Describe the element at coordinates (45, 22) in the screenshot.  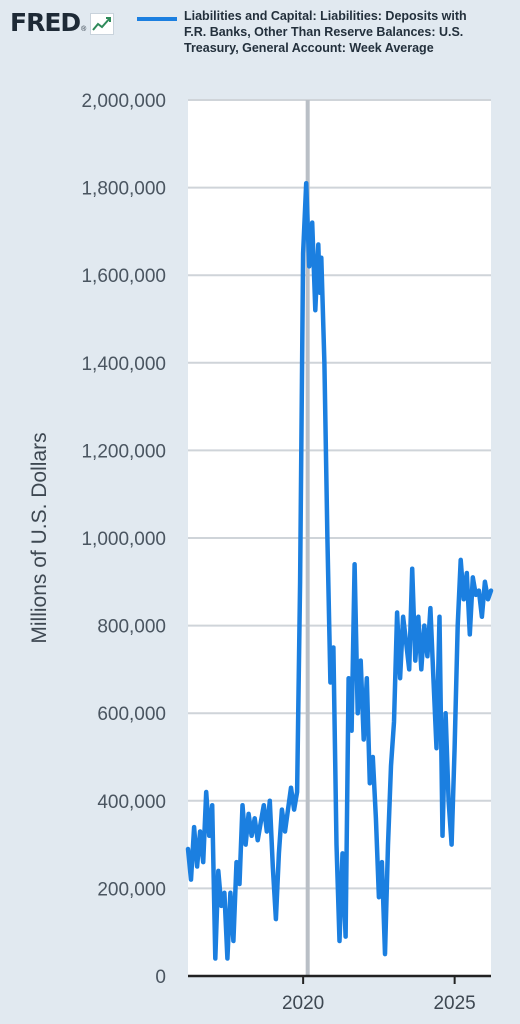
I see `logo-text: FRED` at that location.